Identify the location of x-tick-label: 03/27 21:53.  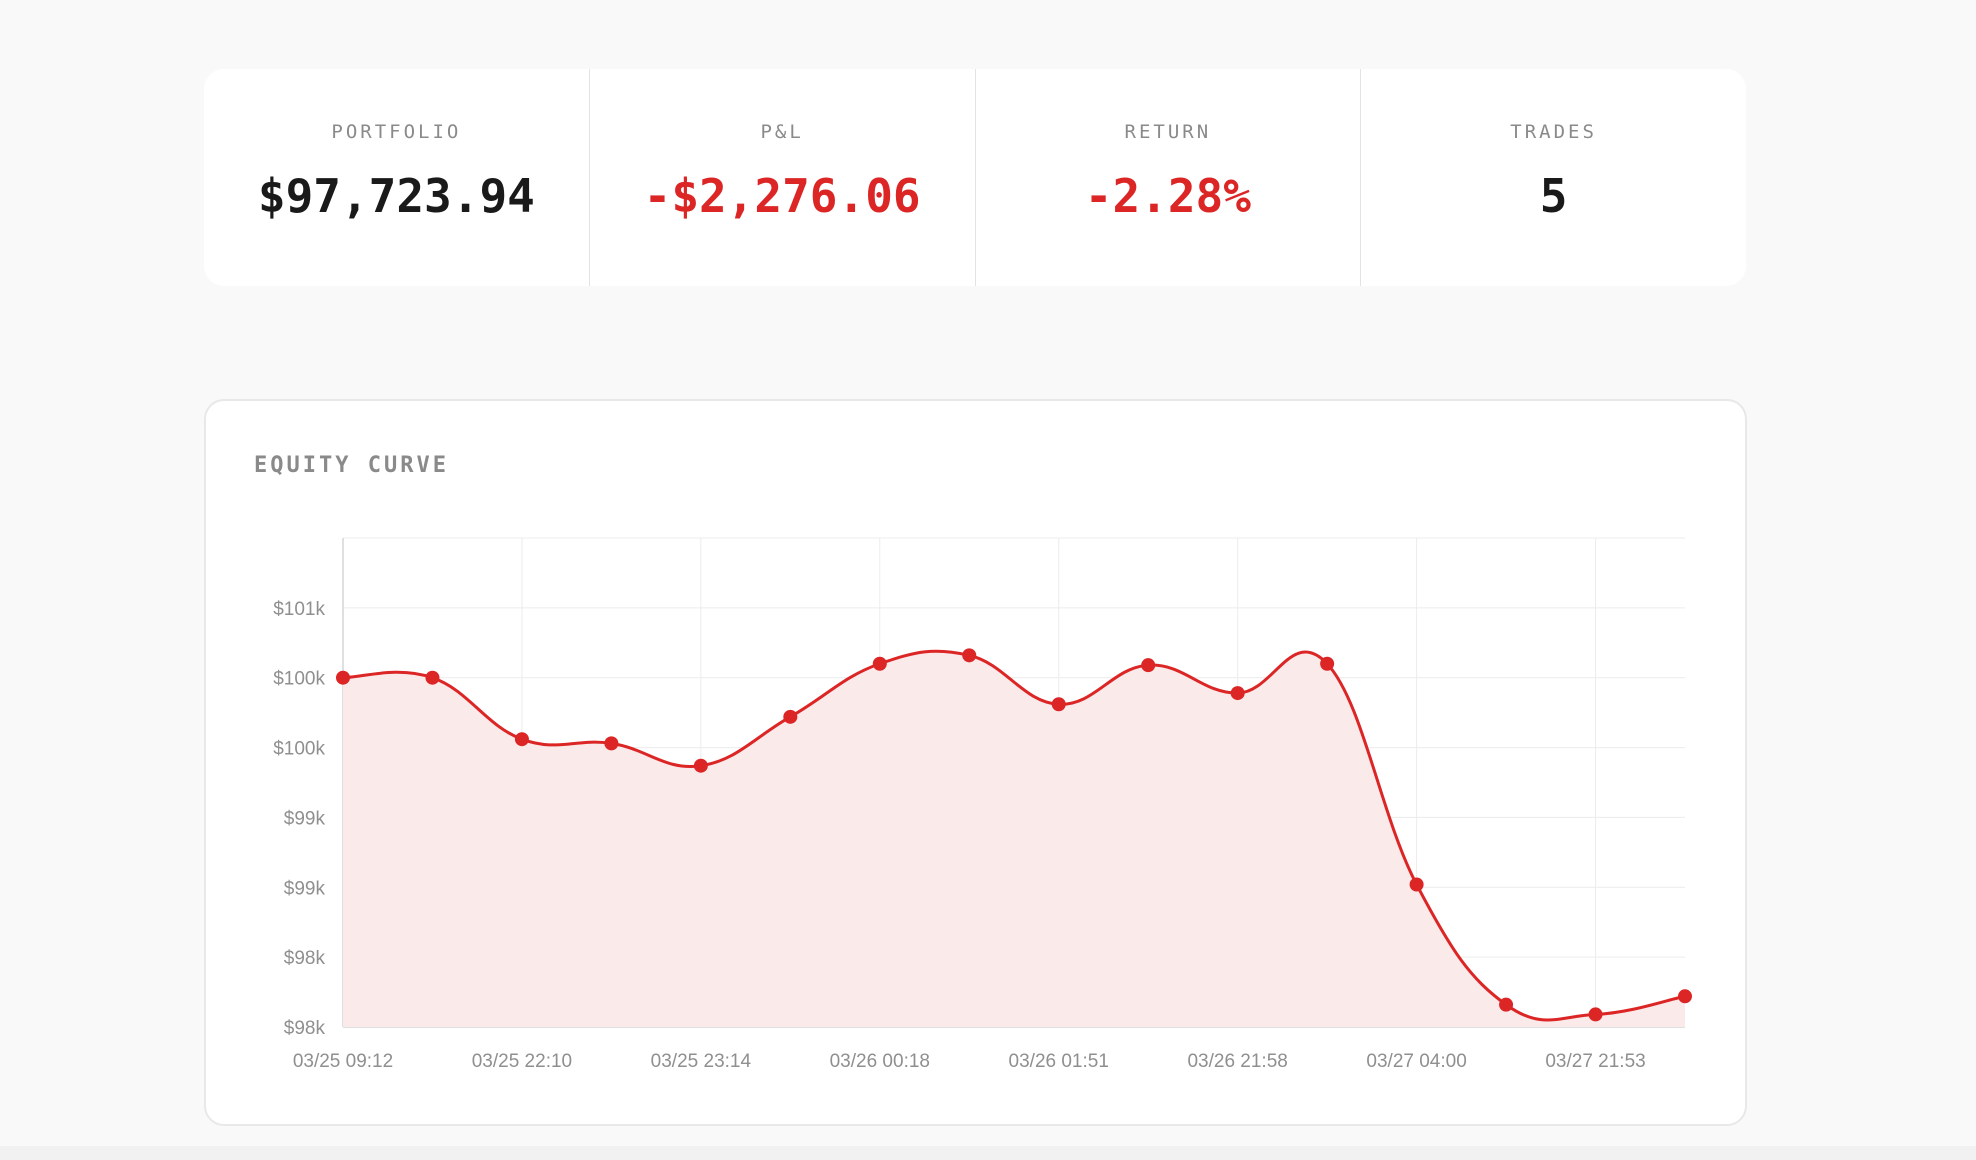
(1595, 1061).